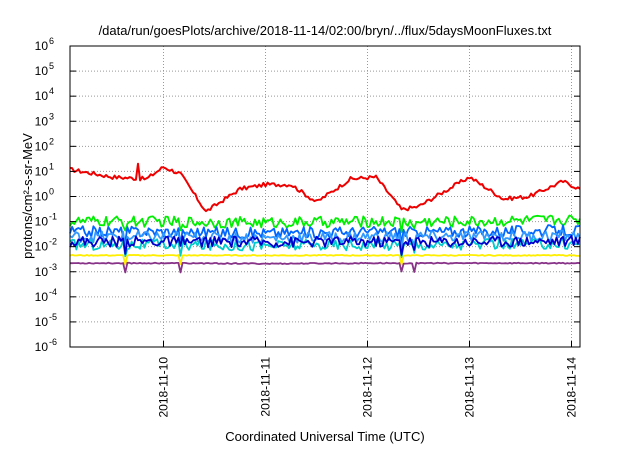 This screenshot has height=453, width=640. Describe the element at coordinates (51, 141) in the screenshot. I see `y-tick-exponent: 2` at that location.